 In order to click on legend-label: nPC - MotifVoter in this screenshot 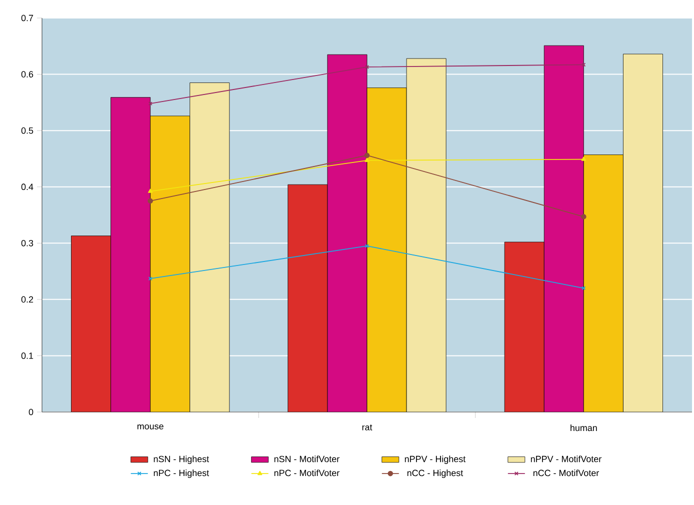, I will do `click(307, 473)`.